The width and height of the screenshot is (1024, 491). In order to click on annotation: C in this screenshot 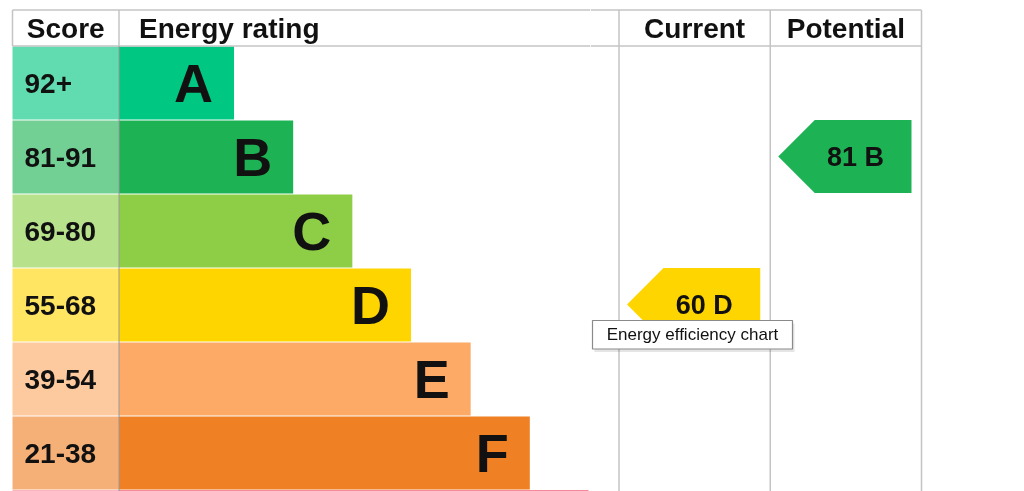, I will do `click(312, 231)`.